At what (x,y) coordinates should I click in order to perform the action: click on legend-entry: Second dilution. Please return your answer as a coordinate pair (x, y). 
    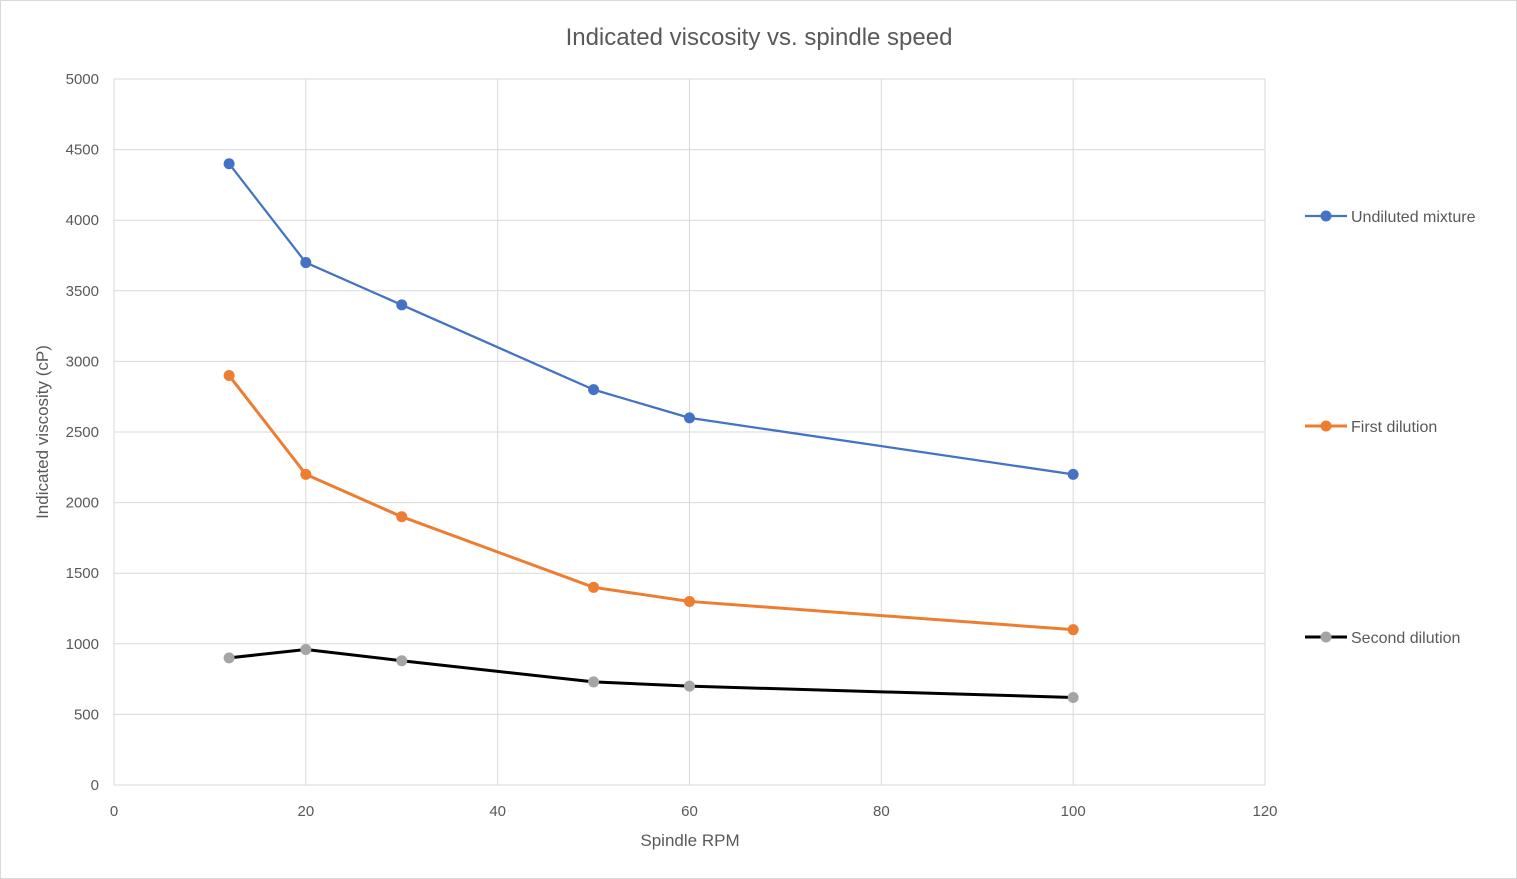
    Looking at the image, I should click on (1382, 638).